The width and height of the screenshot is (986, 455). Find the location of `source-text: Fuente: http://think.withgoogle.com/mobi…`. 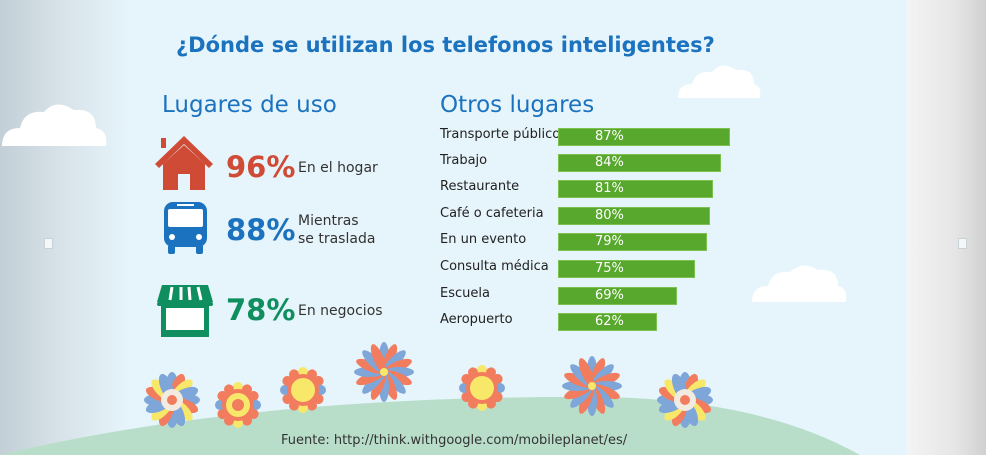

source-text: Fuente: http://think.withgoogle.com/mobi… is located at coordinates (454, 440).